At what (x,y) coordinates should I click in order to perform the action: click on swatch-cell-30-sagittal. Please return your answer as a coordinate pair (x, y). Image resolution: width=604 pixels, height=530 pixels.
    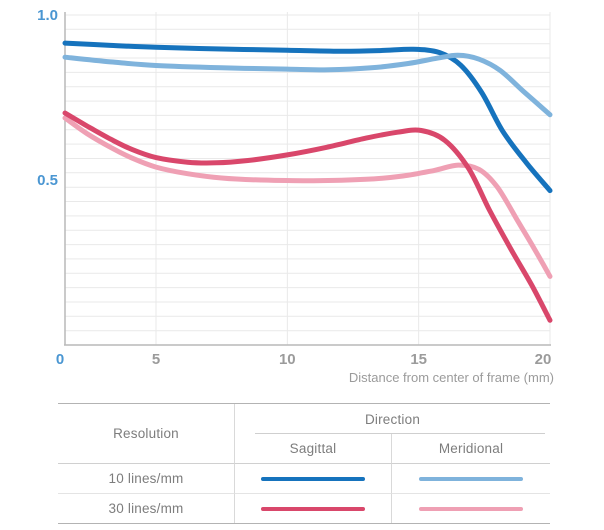
    Looking at the image, I should click on (313, 508).